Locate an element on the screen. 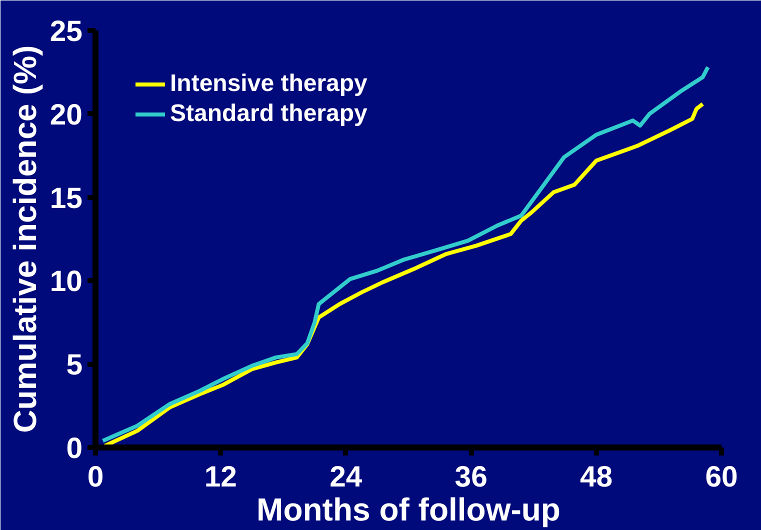  y-axis-title: Cumulative incidence (%) is located at coordinates (24, 239).